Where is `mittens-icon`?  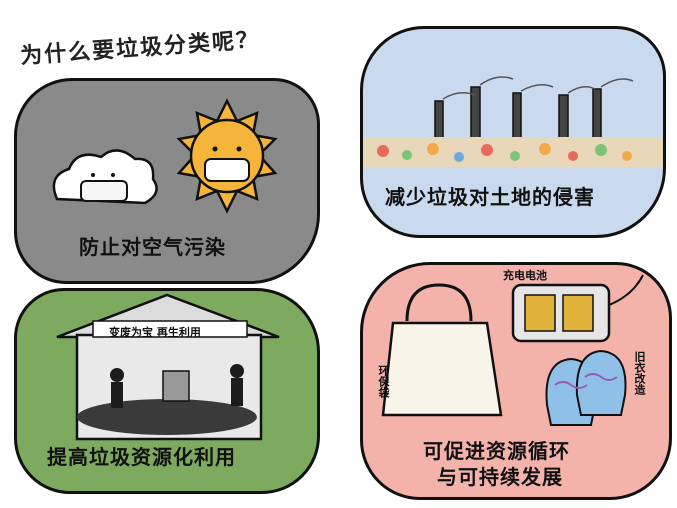 mittens-icon is located at coordinates (586, 387).